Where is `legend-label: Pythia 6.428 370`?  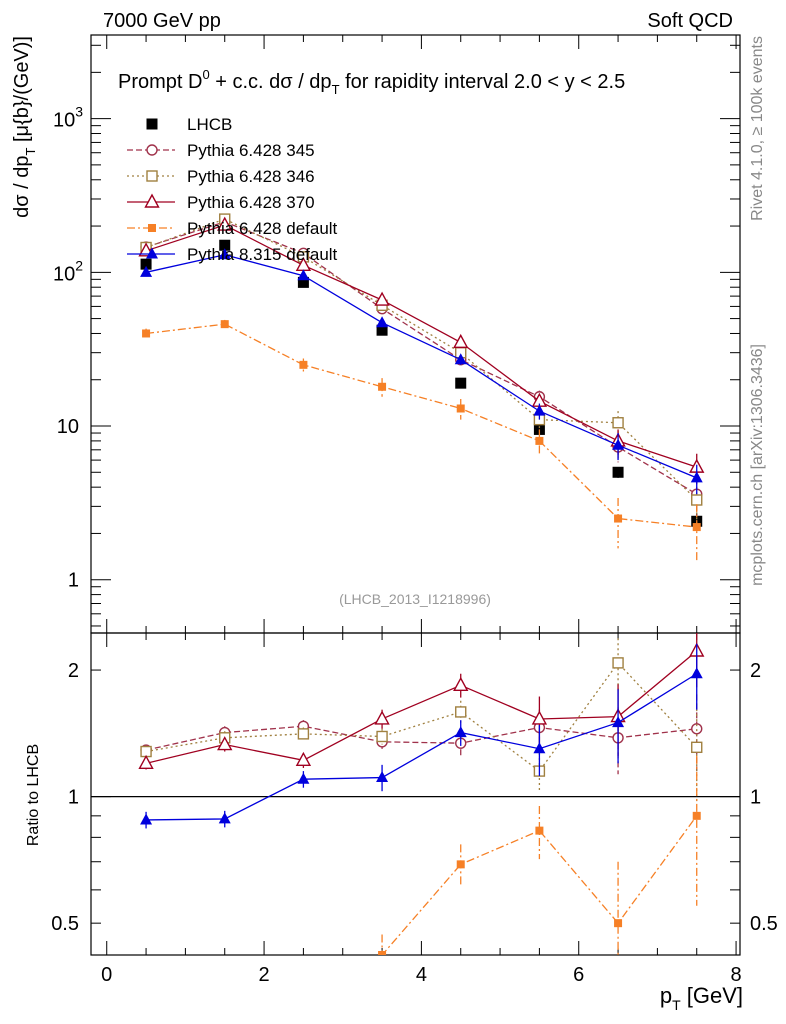
legend-label: Pythia 6.428 370 is located at coordinates (251, 202).